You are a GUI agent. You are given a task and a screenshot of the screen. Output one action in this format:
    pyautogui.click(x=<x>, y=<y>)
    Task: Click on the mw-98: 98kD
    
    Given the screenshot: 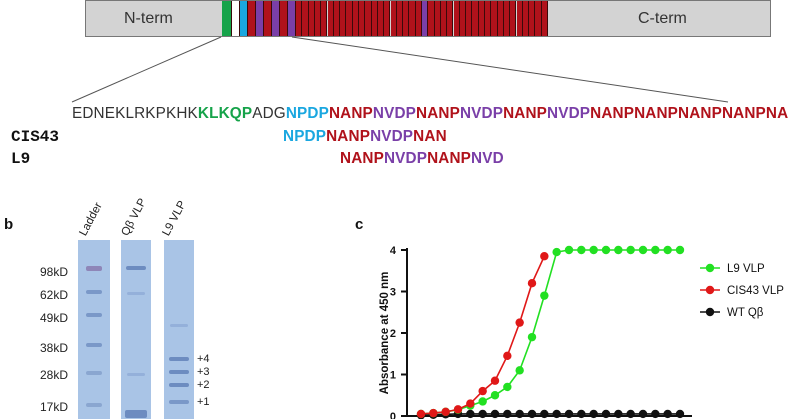 What is the action you would take?
    pyautogui.click(x=54, y=272)
    